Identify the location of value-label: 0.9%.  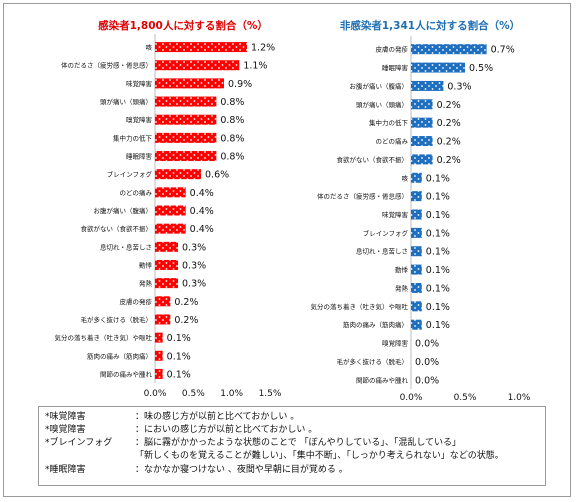
(240, 84).